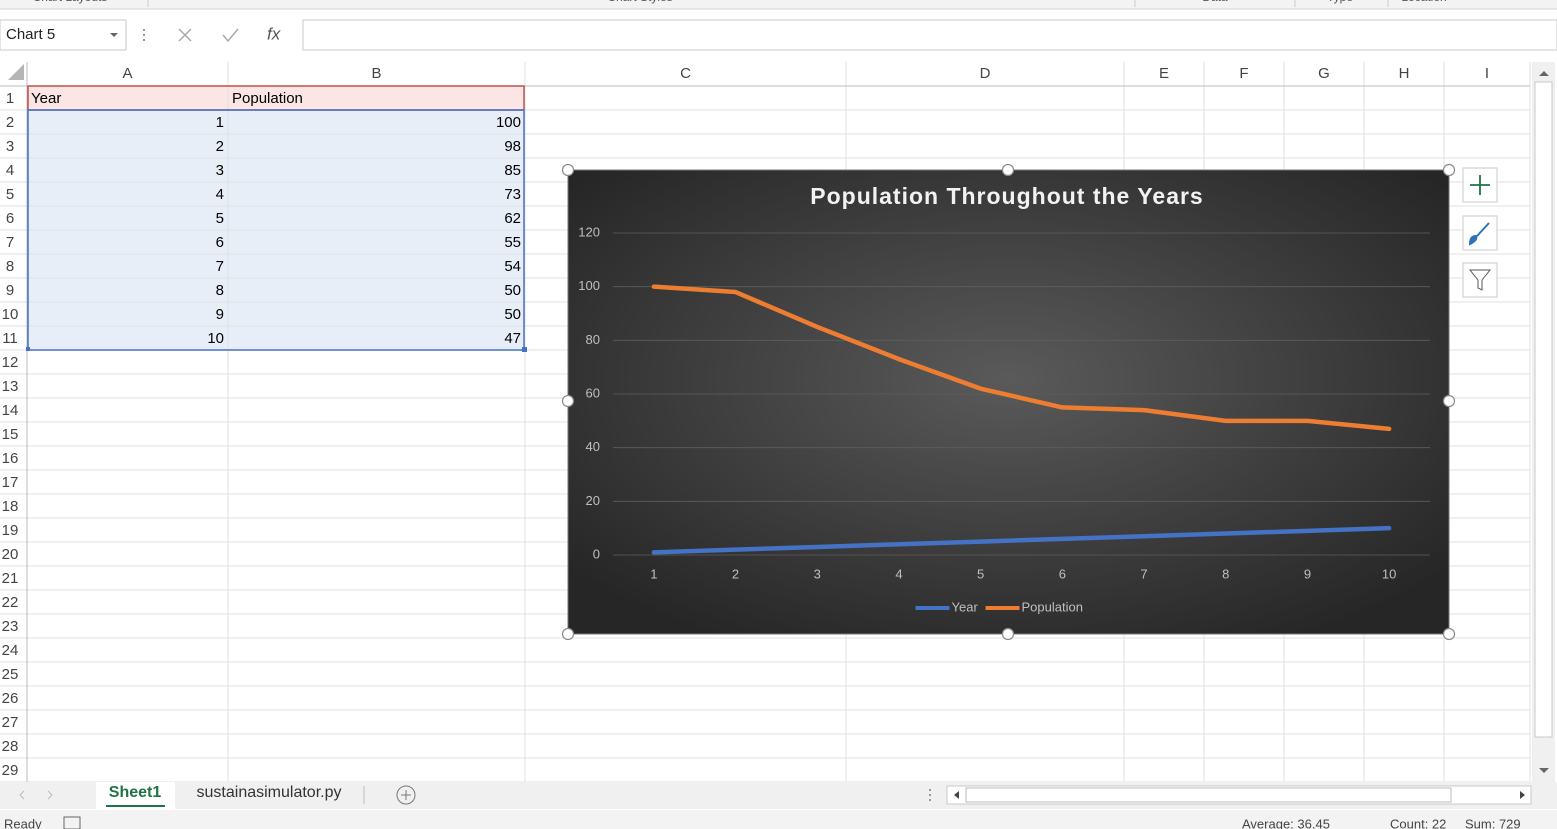  I want to click on row-header: 2, so click(10, 122).